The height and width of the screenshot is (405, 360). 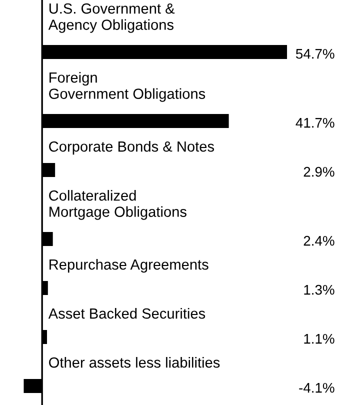 What do you see at coordinates (319, 339) in the screenshot?
I see `data-label: 1.1%` at bounding box center [319, 339].